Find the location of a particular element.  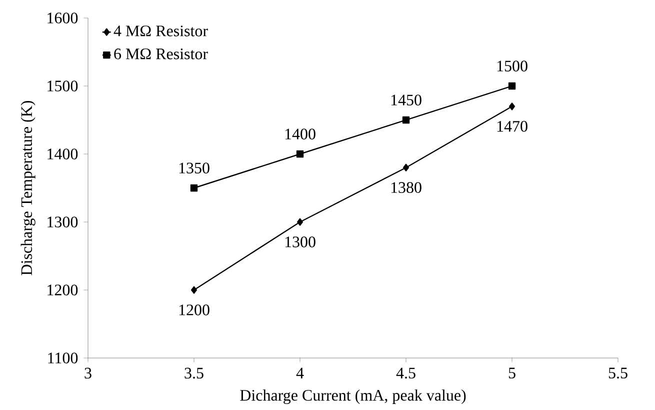

data-label: 1380 is located at coordinates (406, 187).